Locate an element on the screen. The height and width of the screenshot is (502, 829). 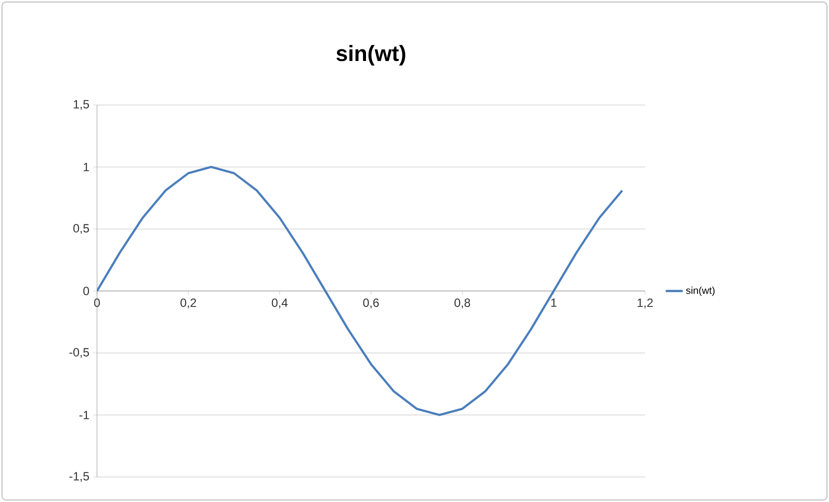
x-tick-label: 1 is located at coordinates (553, 302).